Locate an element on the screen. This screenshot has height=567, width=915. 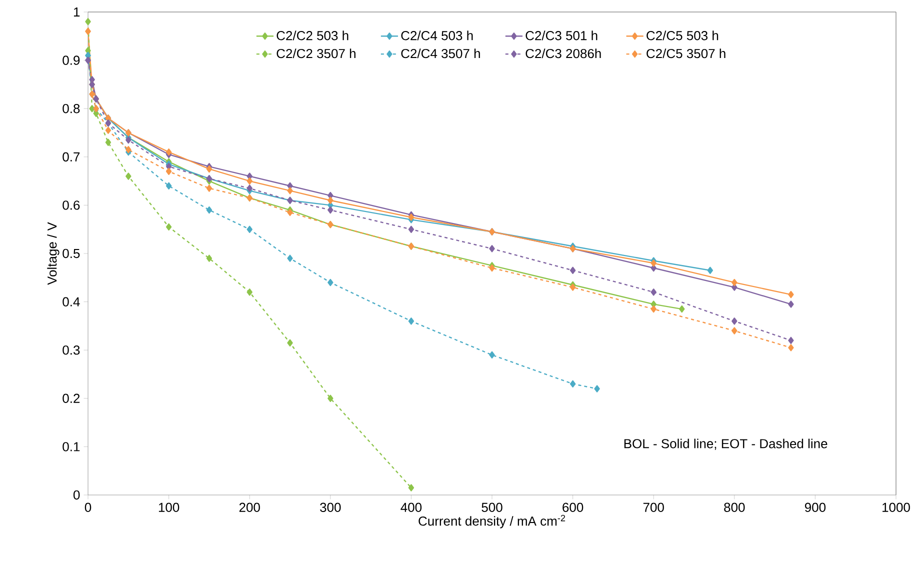
x-tick-label: 500 is located at coordinates (492, 507).